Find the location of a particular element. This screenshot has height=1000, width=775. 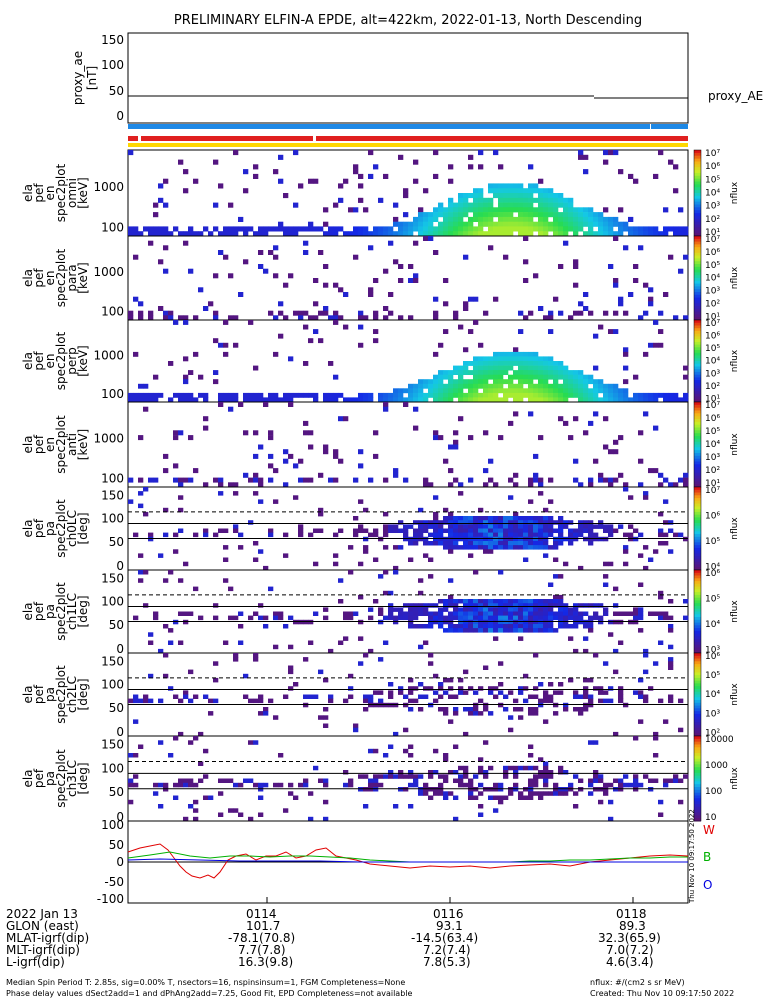

ylabel-line: ela is located at coordinates (28, 694).